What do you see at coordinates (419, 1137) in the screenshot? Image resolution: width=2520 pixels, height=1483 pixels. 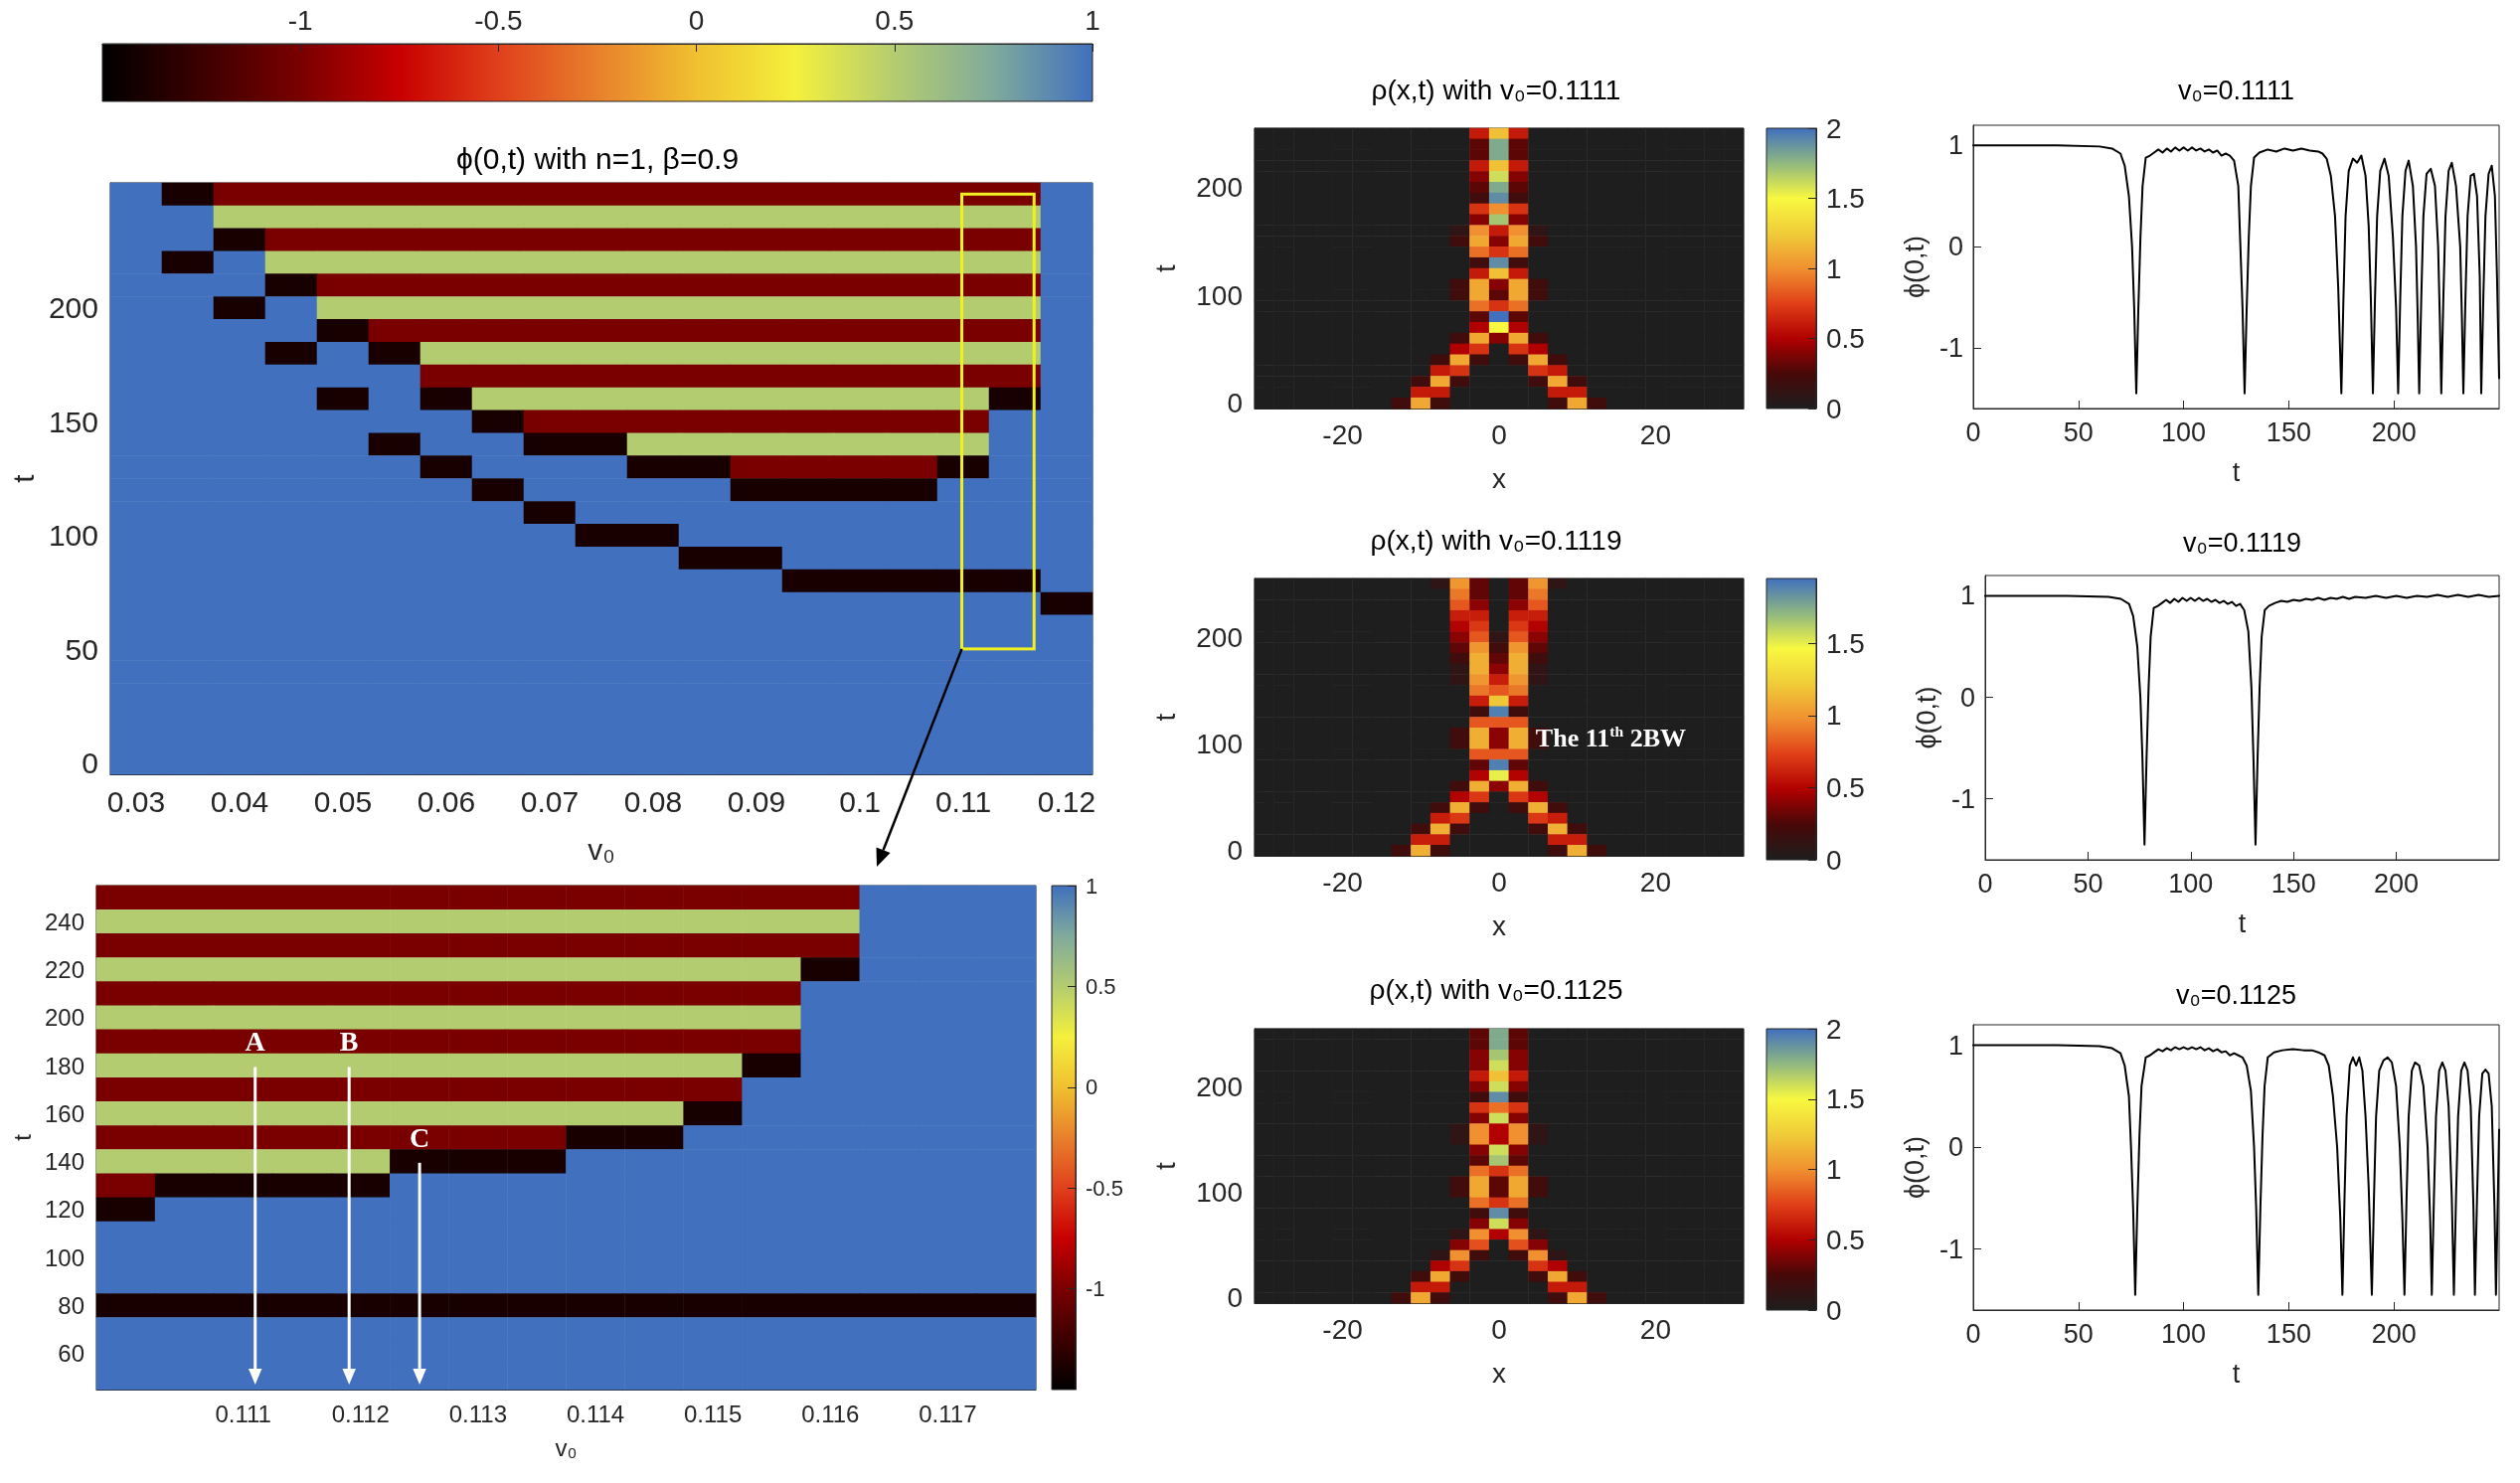 I see `annotation: C` at bounding box center [419, 1137].